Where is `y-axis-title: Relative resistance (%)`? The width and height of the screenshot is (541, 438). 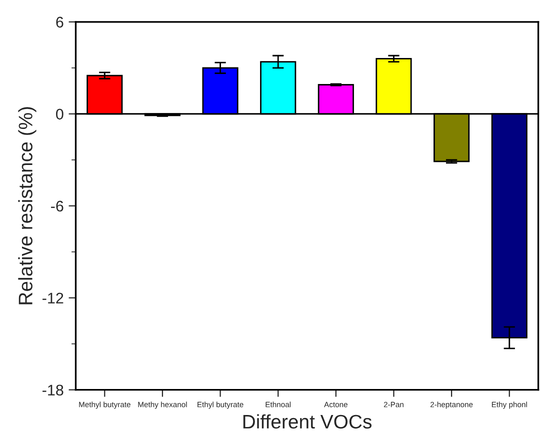
y-axis-title: Relative resistance (%) is located at coordinates (27, 205).